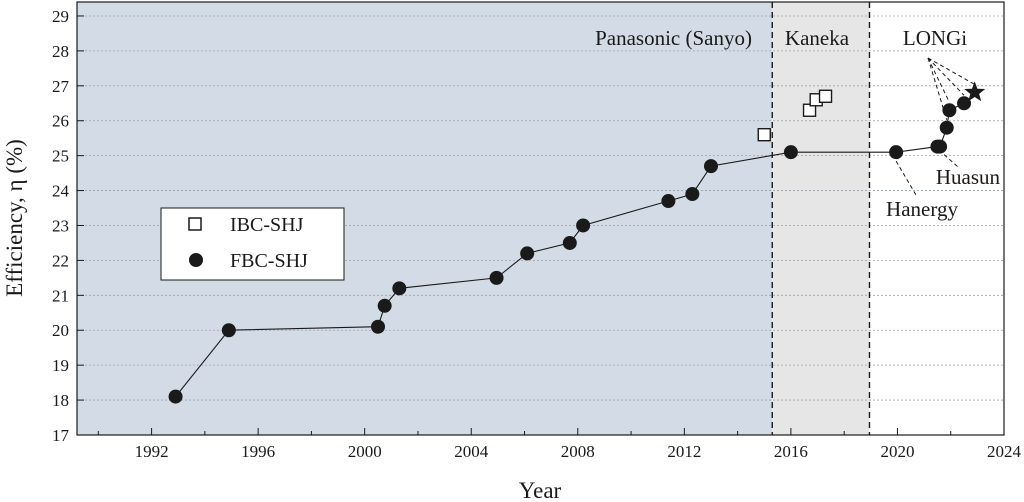 The width and height of the screenshot is (1024, 502). Describe the element at coordinates (152, 451) in the screenshot. I see `x-tick-label-1992: 1992` at that location.